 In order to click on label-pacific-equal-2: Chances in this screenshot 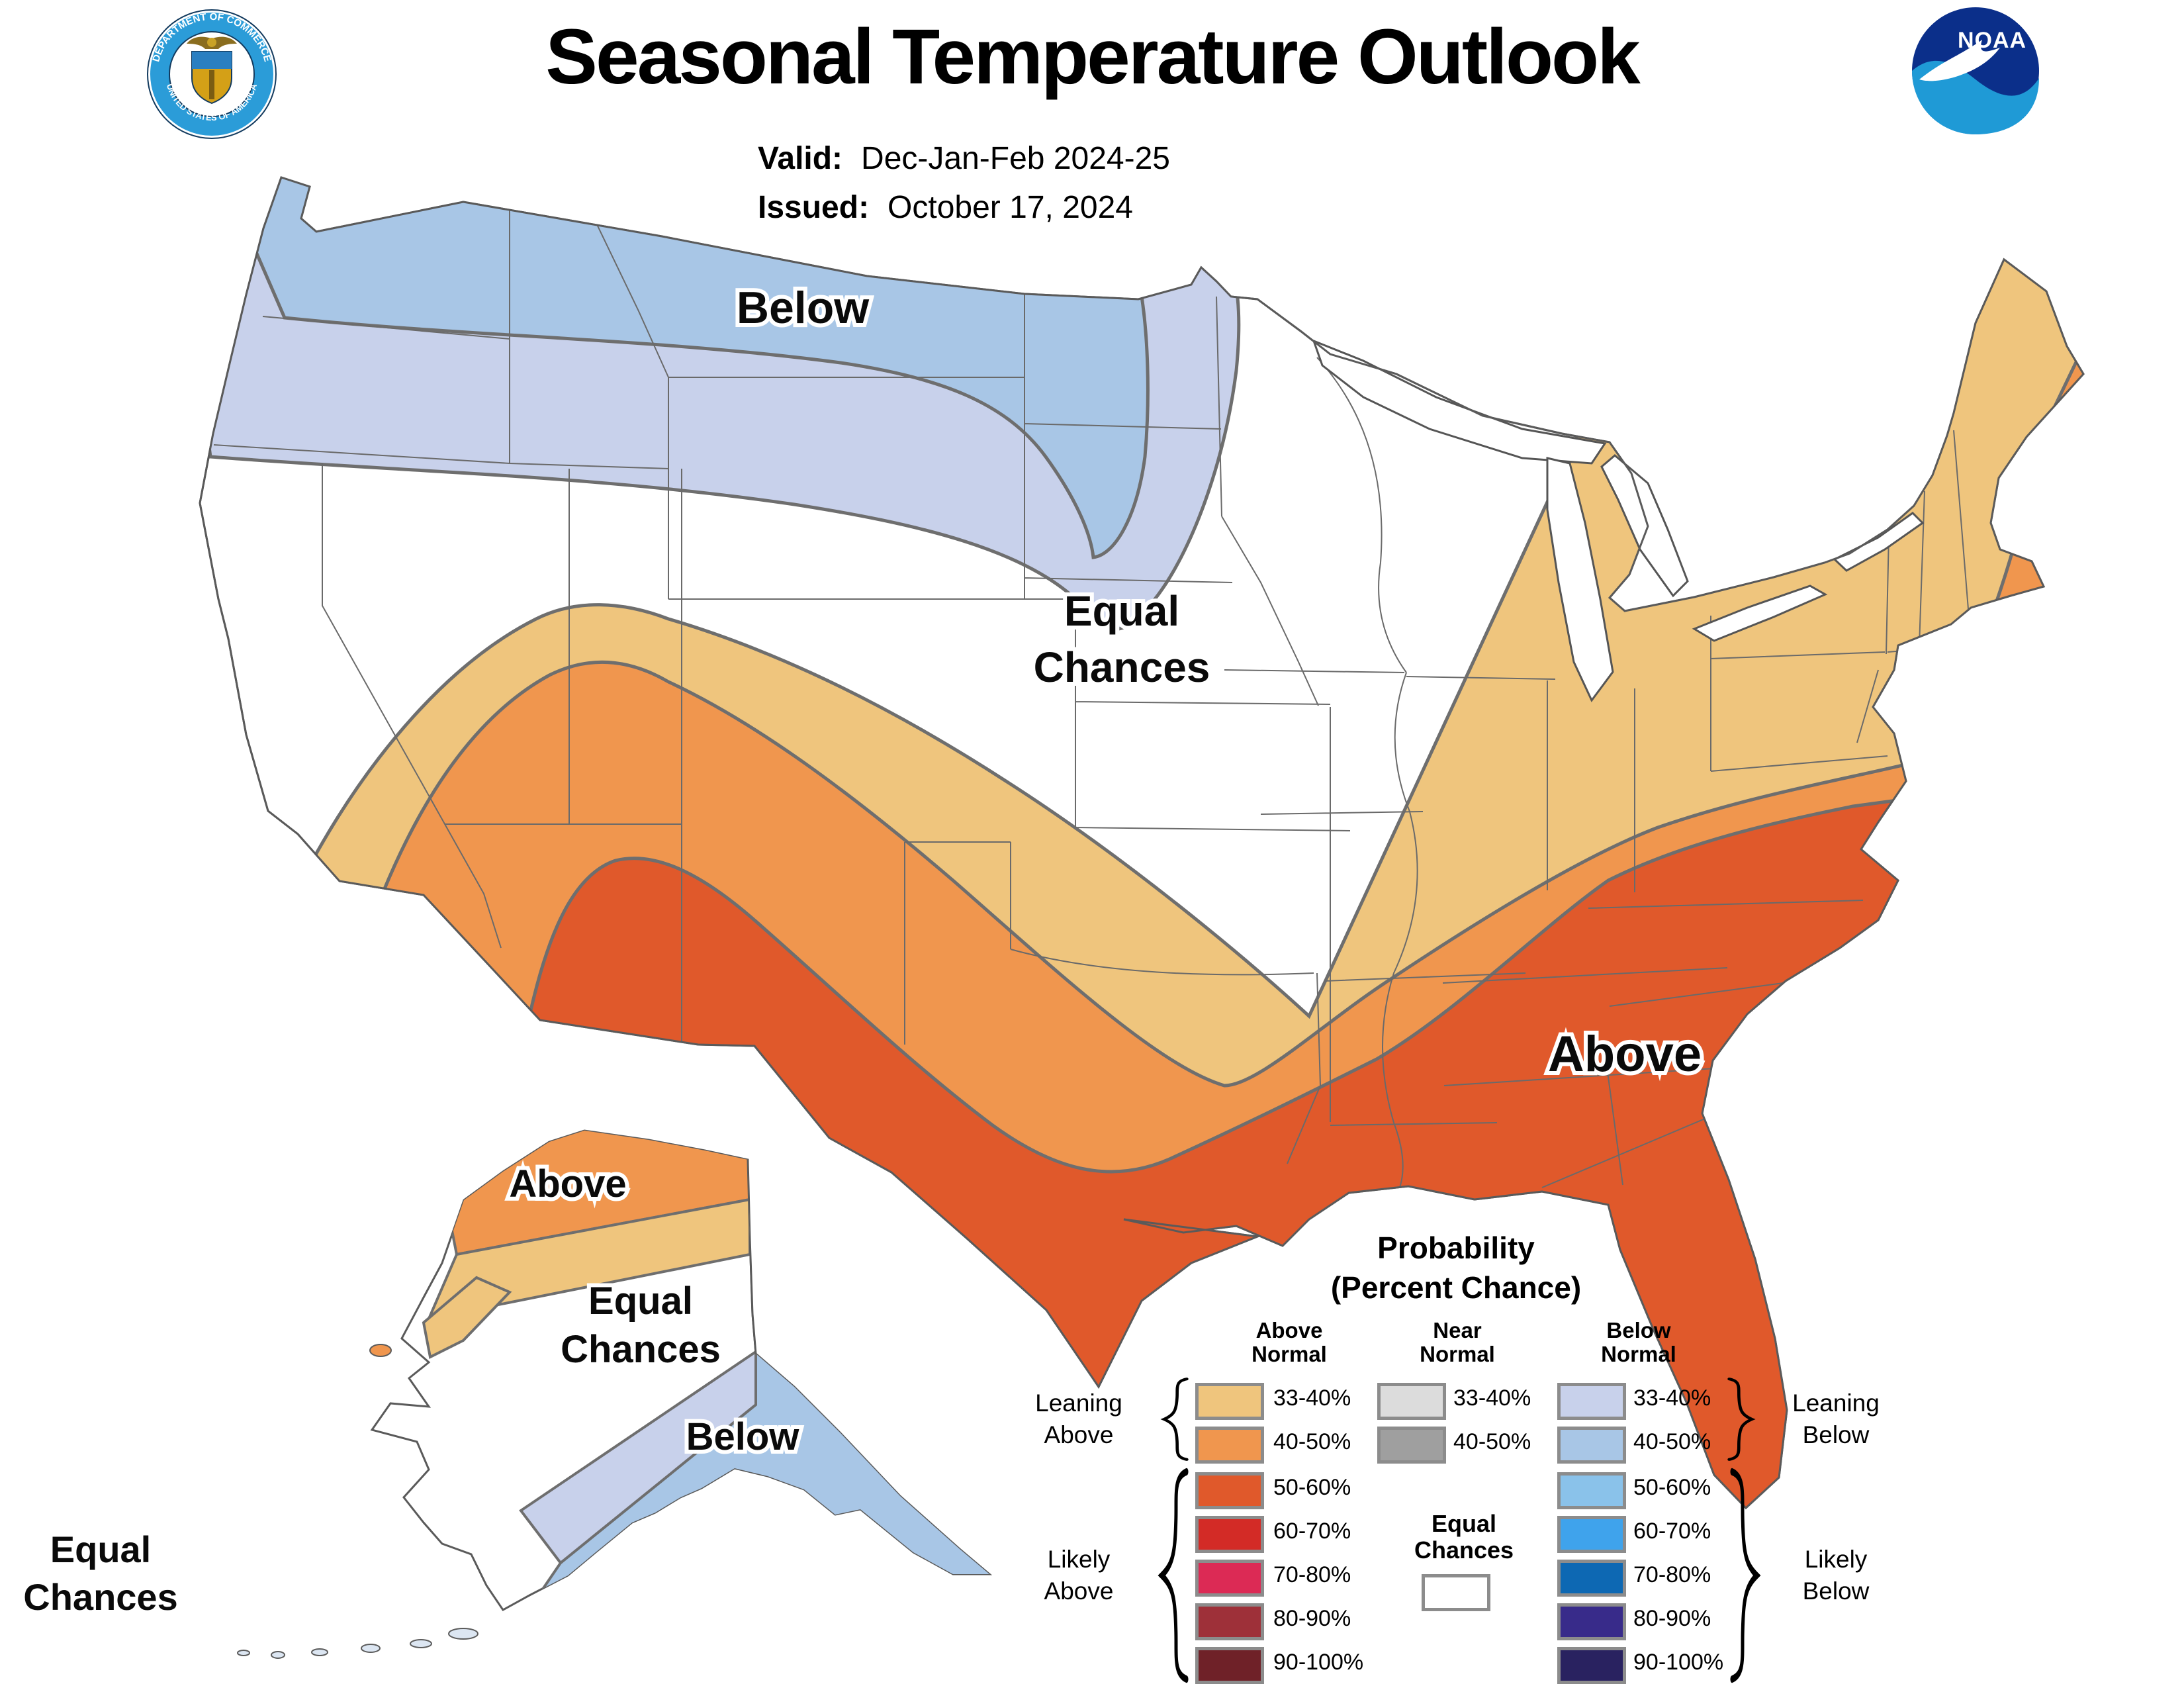, I will do `click(100, 1597)`.